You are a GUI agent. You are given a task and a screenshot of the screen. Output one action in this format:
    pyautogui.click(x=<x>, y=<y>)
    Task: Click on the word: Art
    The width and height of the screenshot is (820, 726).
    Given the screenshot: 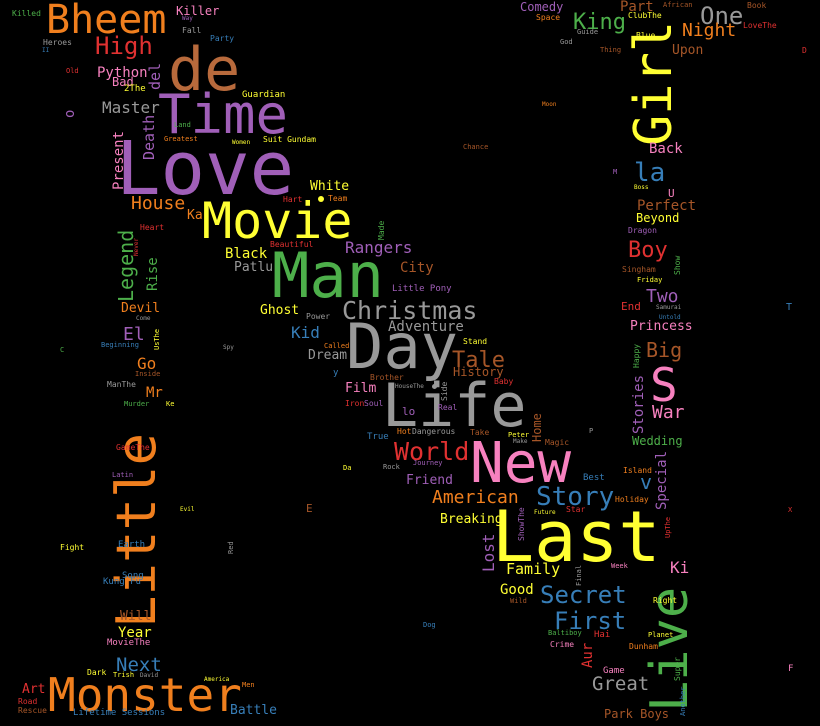 What is the action you would take?
    pyautogui.click(x=34, y=689)
    